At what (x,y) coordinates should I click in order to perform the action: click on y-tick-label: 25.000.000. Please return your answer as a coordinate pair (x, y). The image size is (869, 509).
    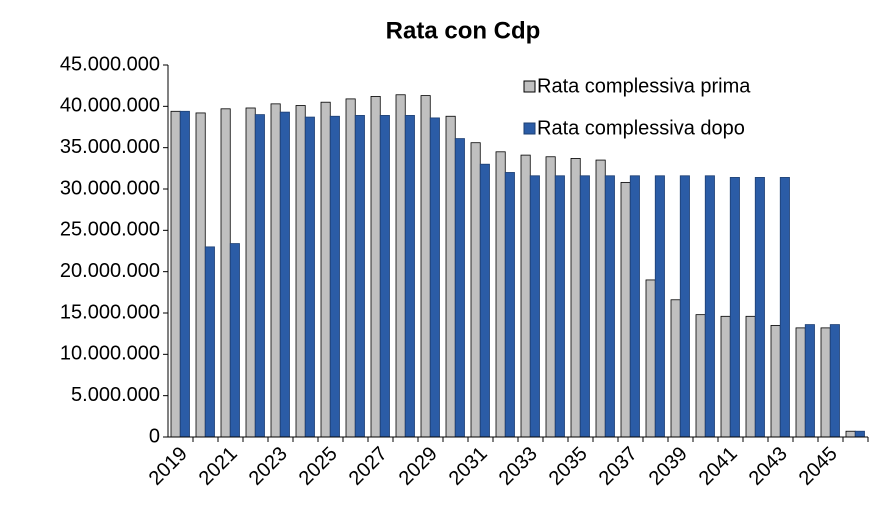
    Looking at the image, I should click on (110, 230).